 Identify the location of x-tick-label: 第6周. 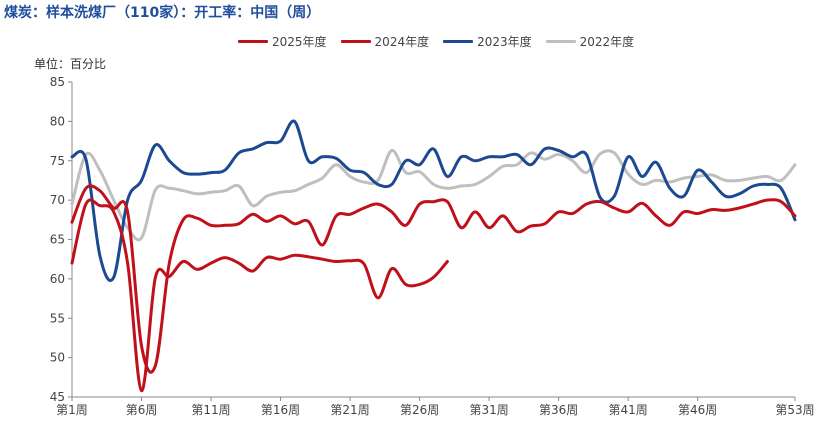
(142, 410).